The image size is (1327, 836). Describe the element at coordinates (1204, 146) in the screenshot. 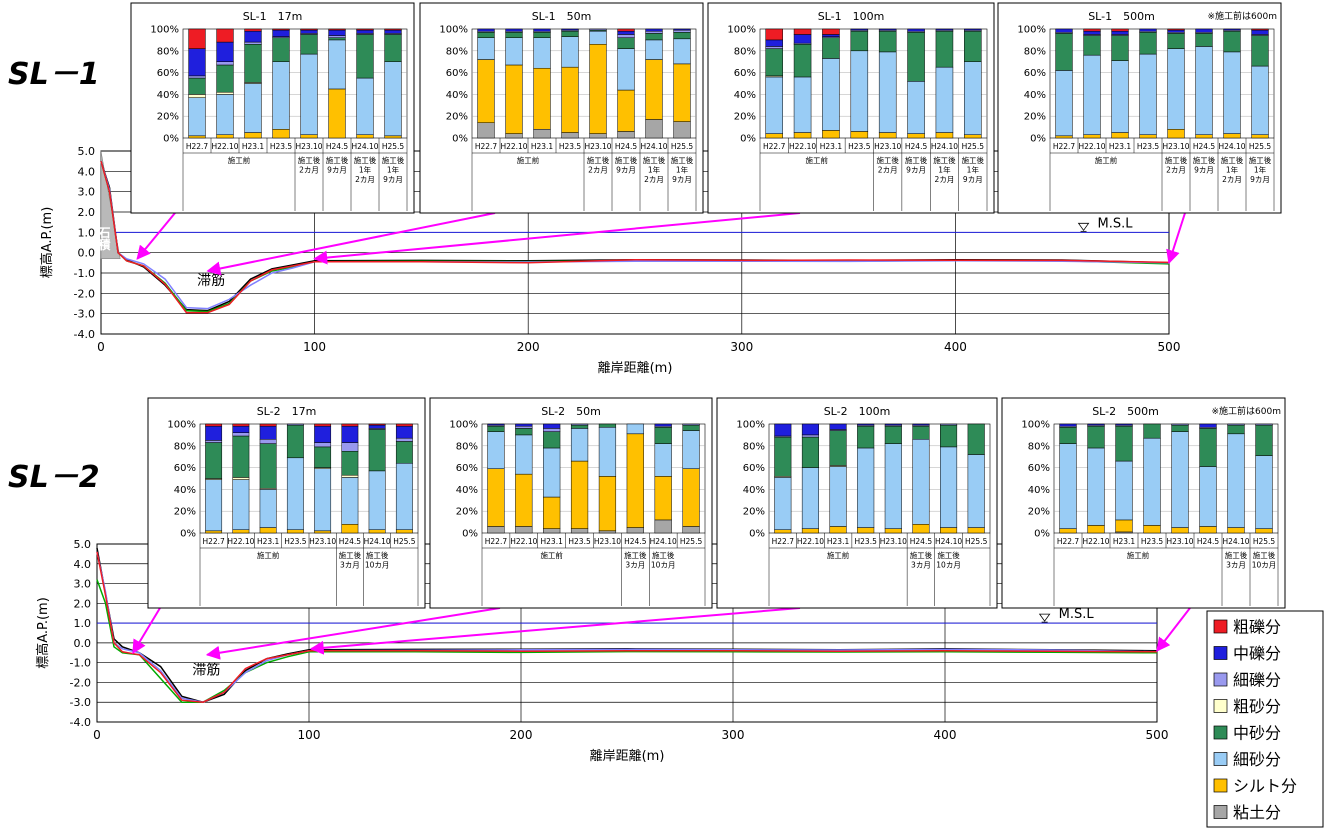

I see `bar-category-label: H24.5` at that location.